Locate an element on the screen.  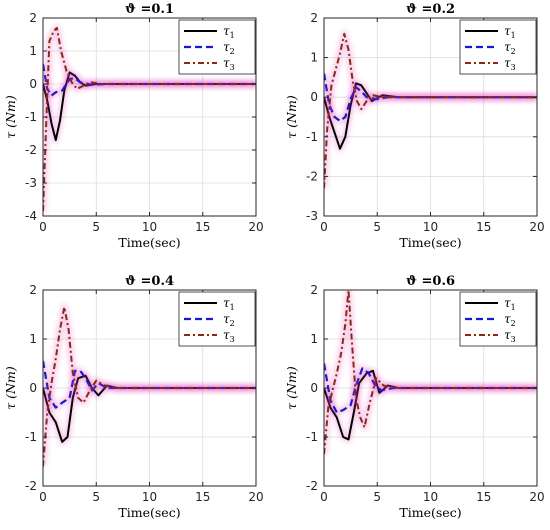
series-line-tau2 is located at coordinates (430, 388).